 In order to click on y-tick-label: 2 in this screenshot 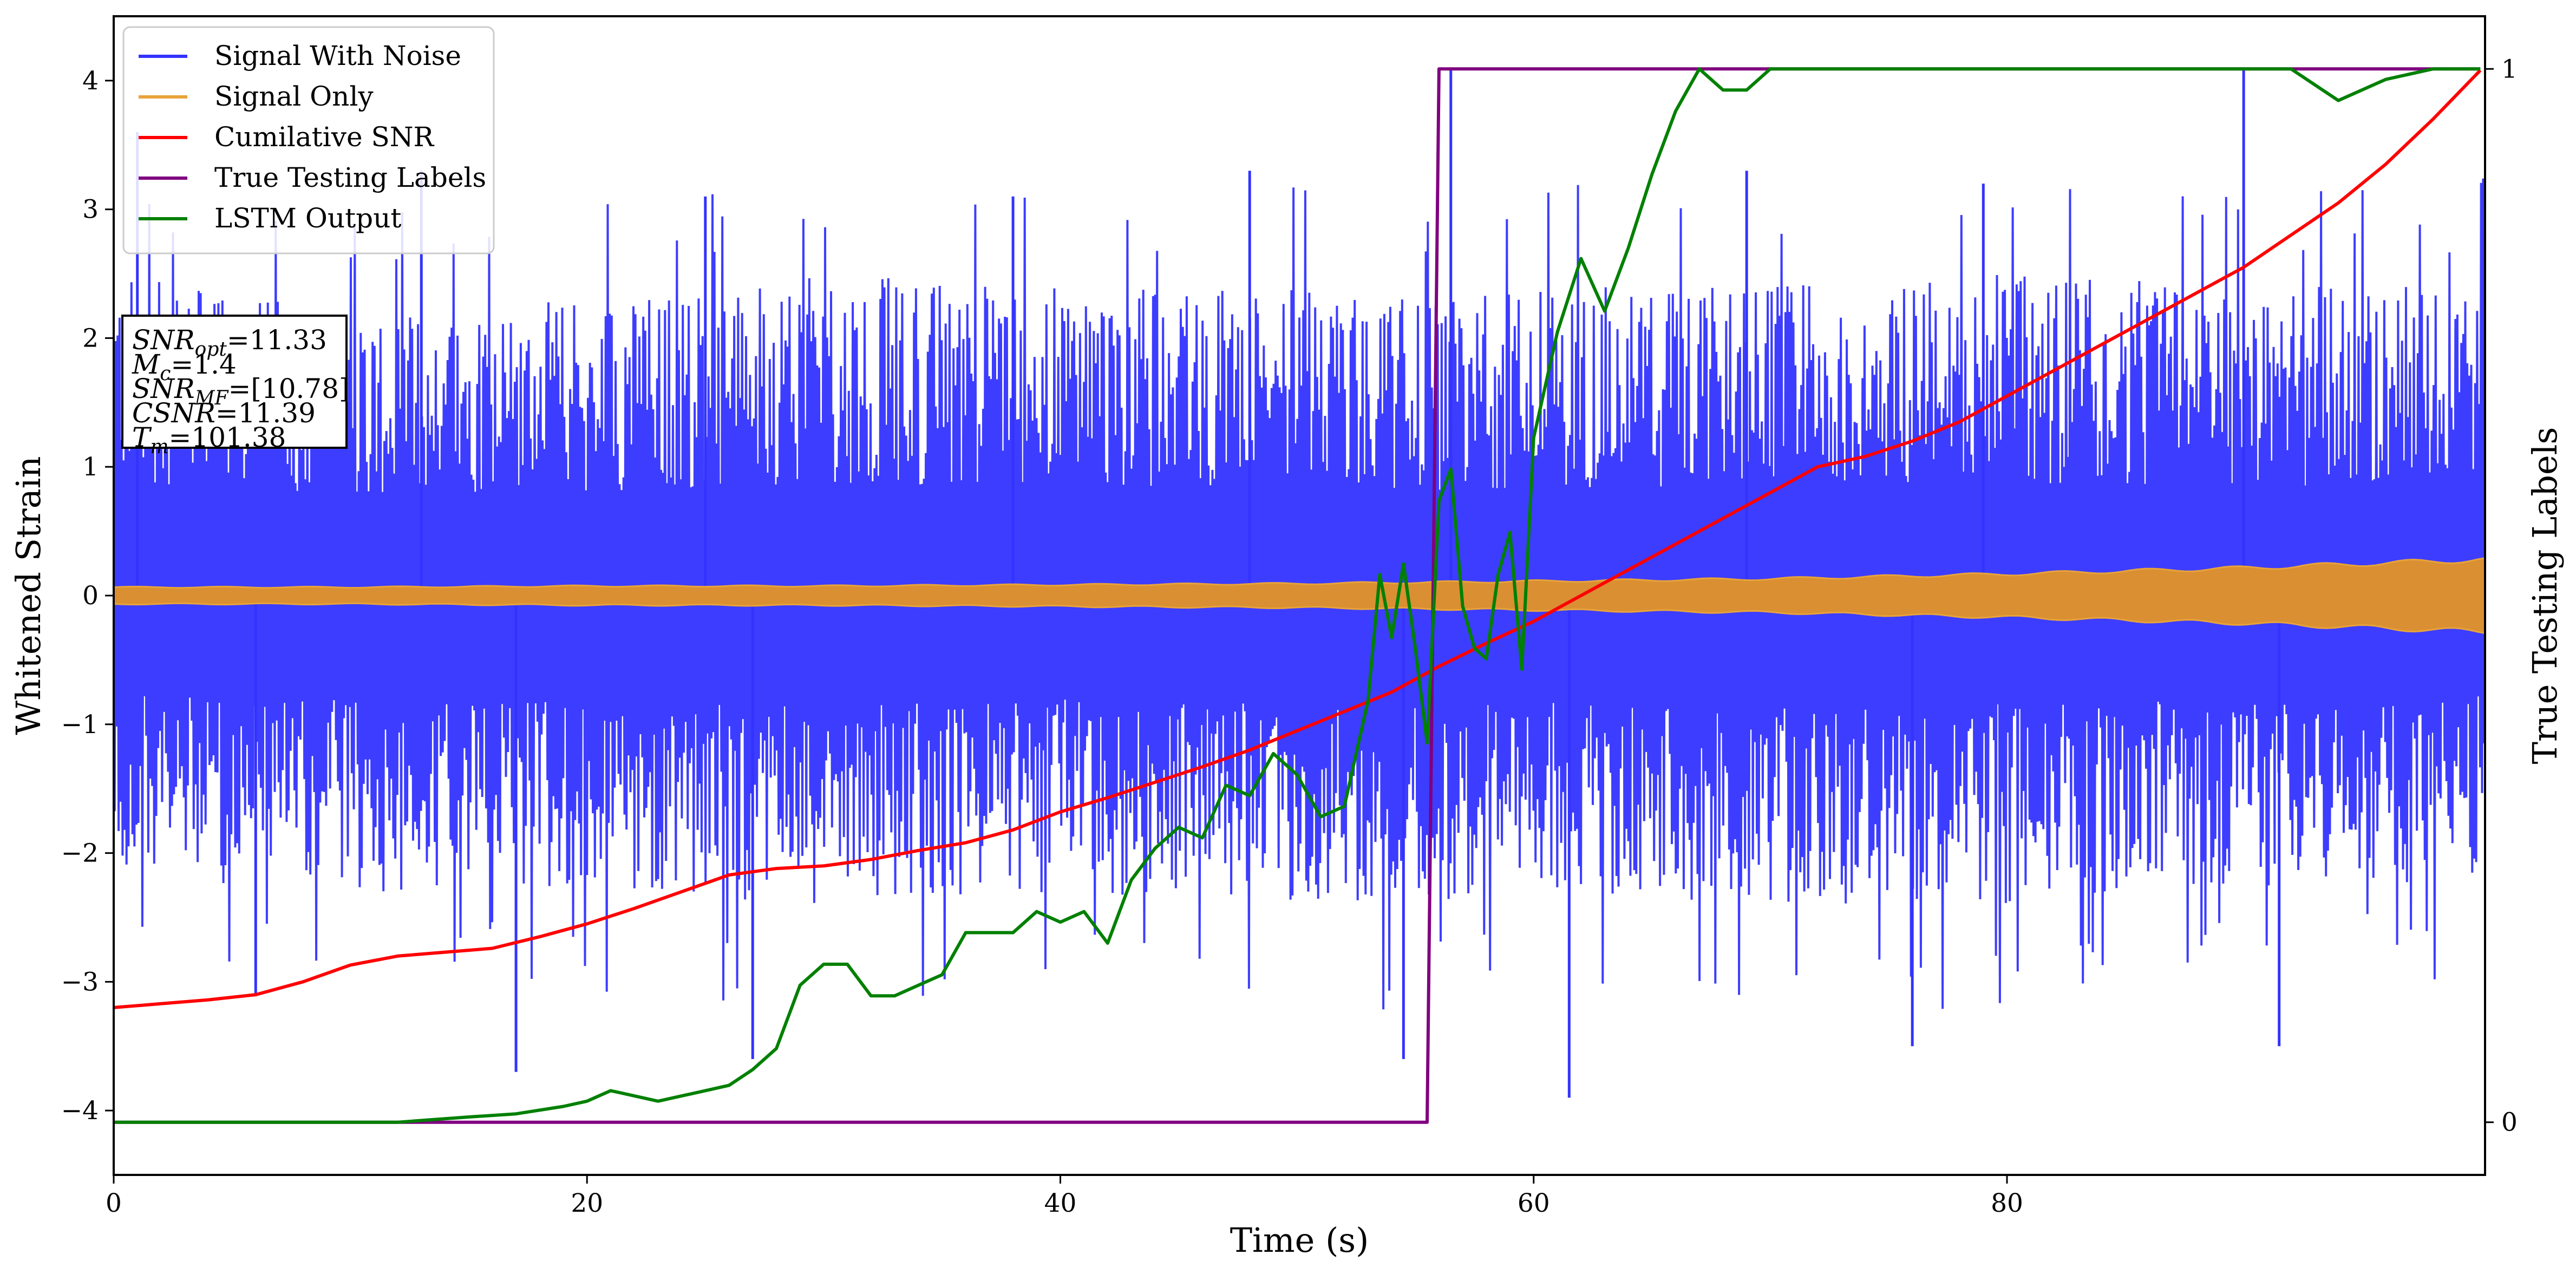, I will do `click(90, 338)`.